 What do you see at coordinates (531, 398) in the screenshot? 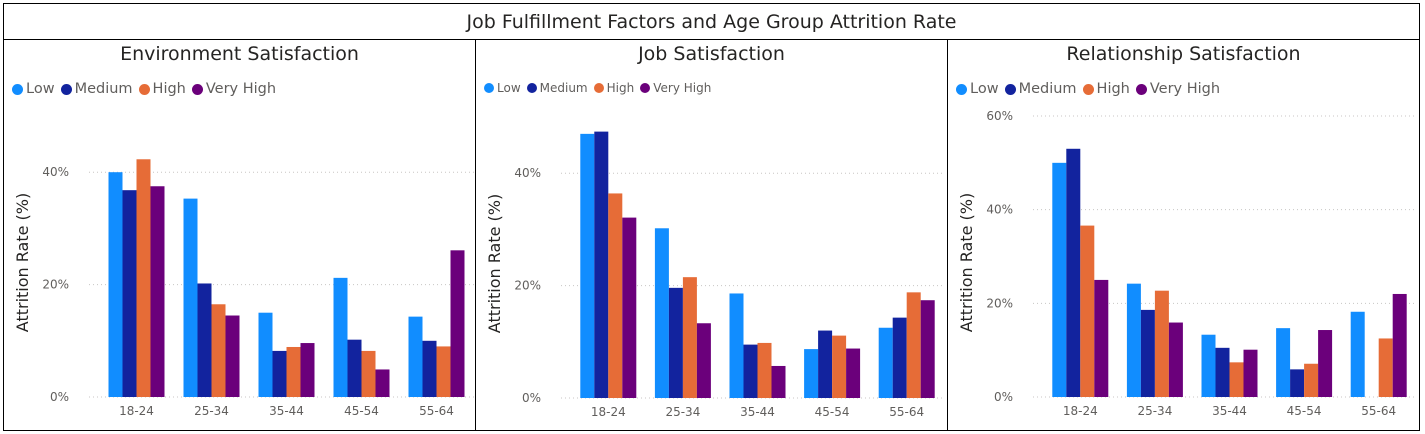
I see `y-tick-label: 0%` at bounding box center [531, 398].